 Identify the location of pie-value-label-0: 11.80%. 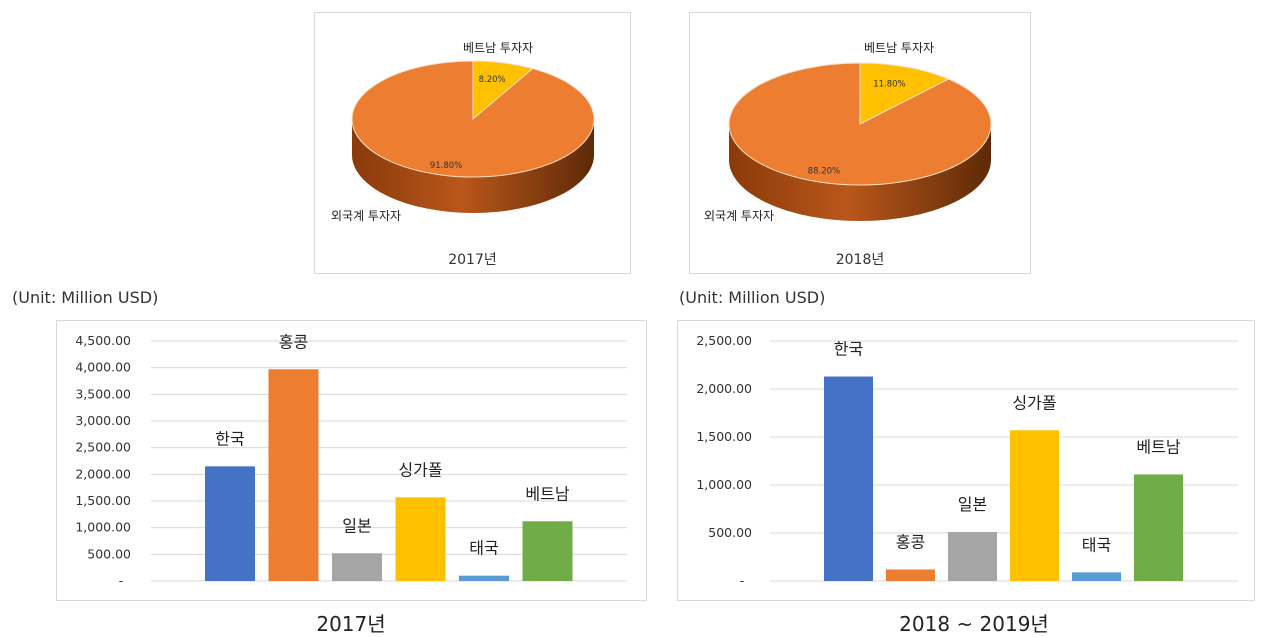
(889, 85).